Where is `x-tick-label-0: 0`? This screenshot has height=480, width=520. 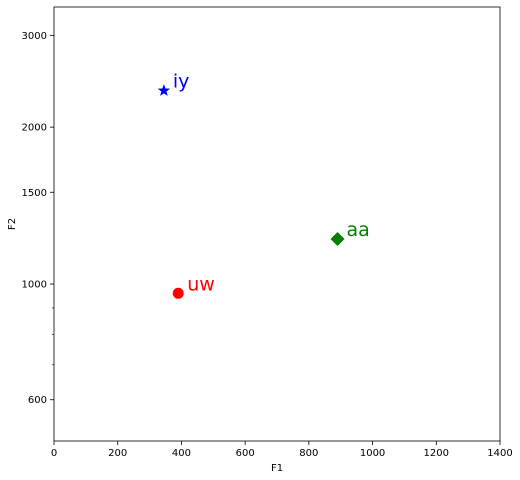
x-tick-label-0: 0 is located at coordinates (54, 453).